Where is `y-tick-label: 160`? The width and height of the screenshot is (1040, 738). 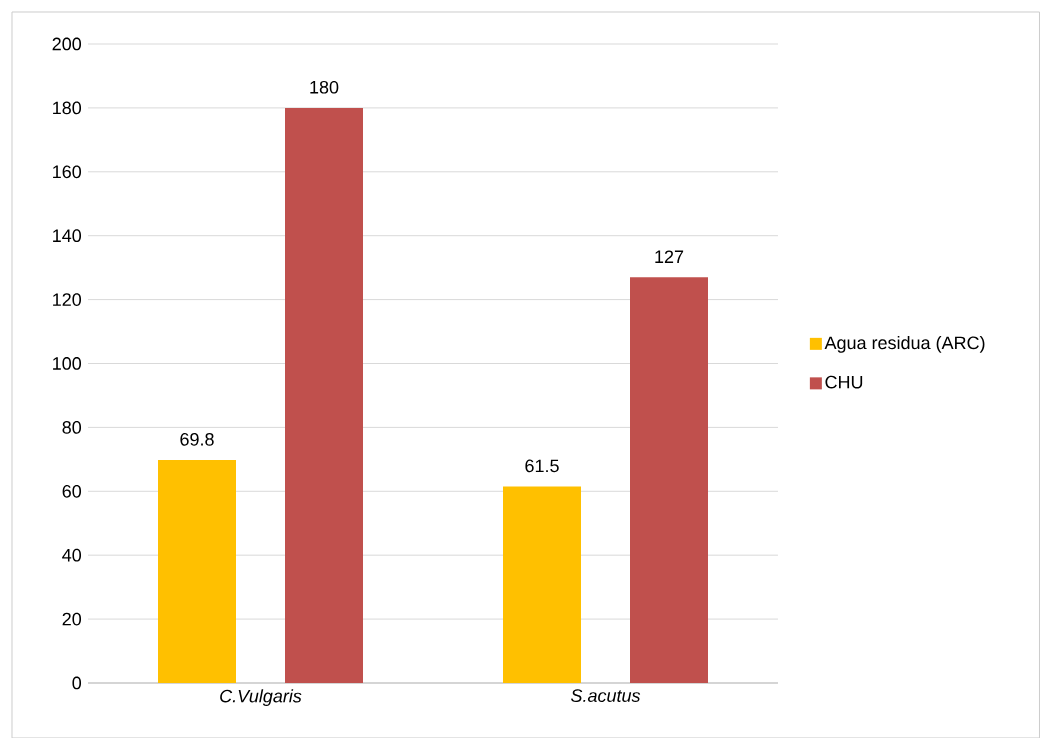 y-tick-label: 160 is located at coordinates (67, 172).